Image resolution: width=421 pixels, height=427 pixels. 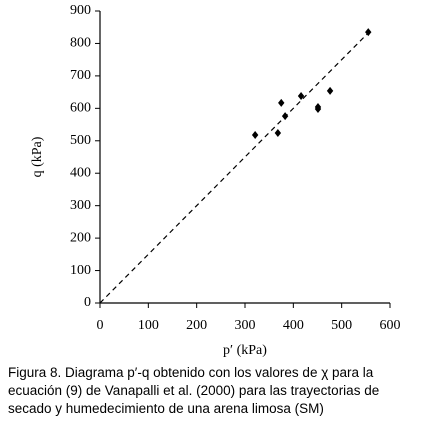 What do you see at coordinates (245, 350) in the screenshot?
I see `x-axis-label: p′ (kPa)` at bounding box center [245, 350].